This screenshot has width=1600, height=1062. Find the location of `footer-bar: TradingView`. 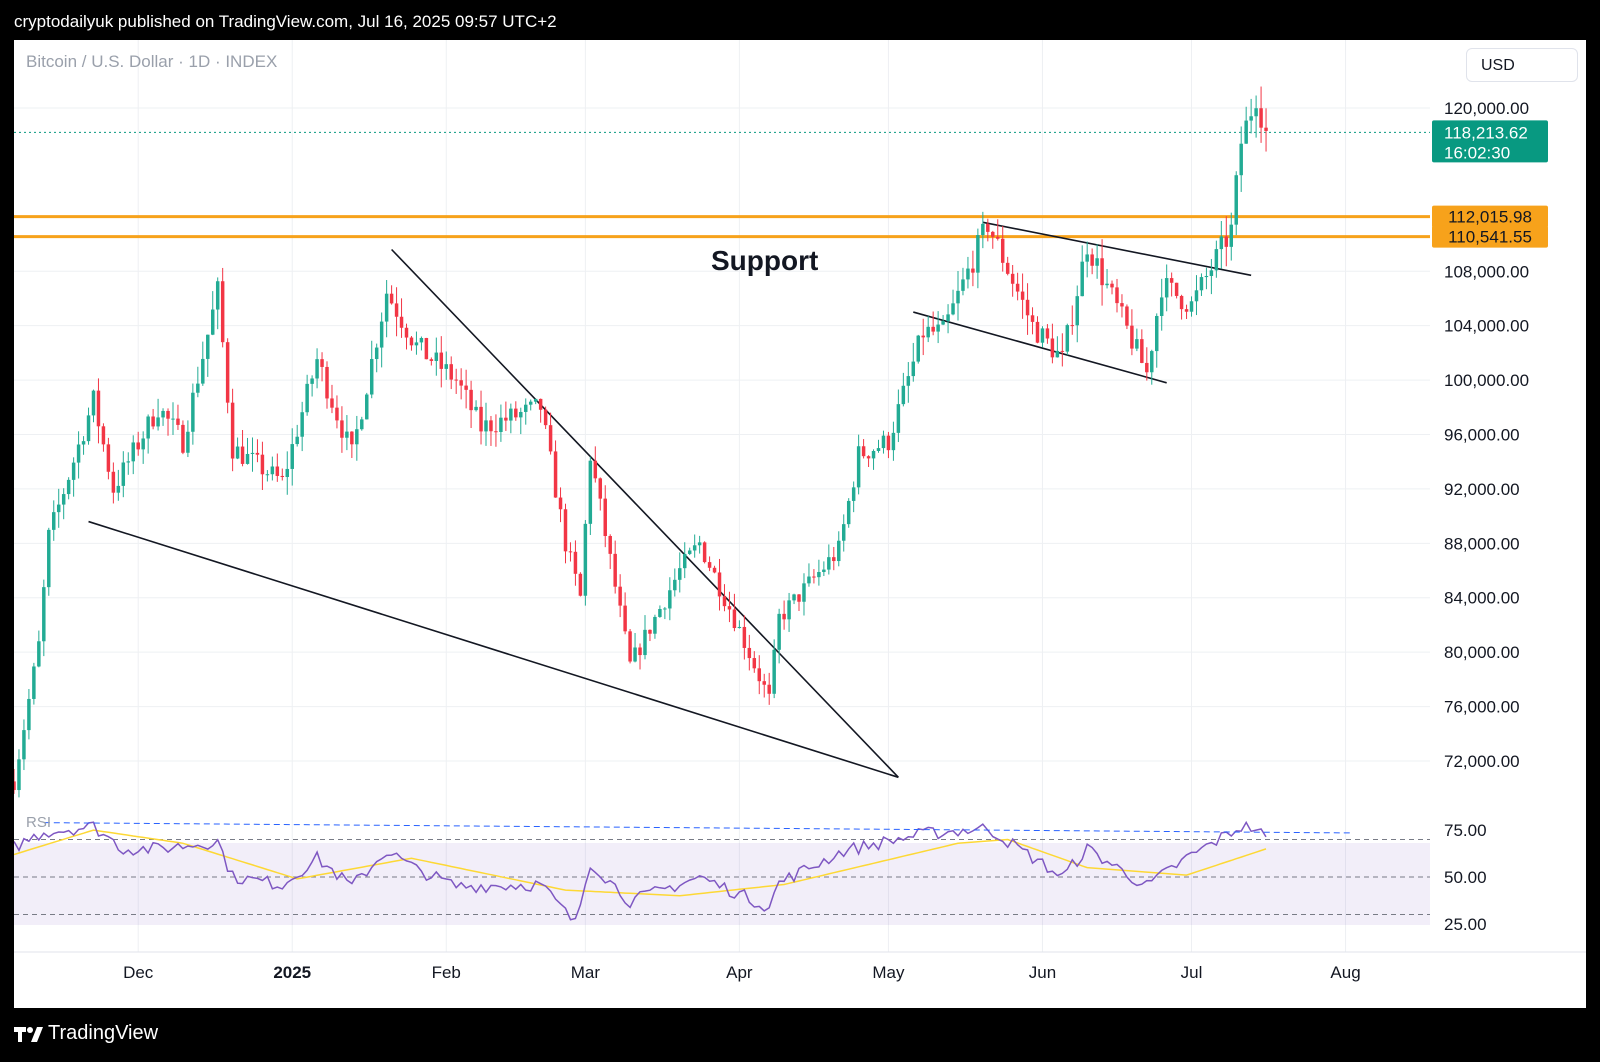

footer-bar: TradingView is located at coordinates (800, 1035).